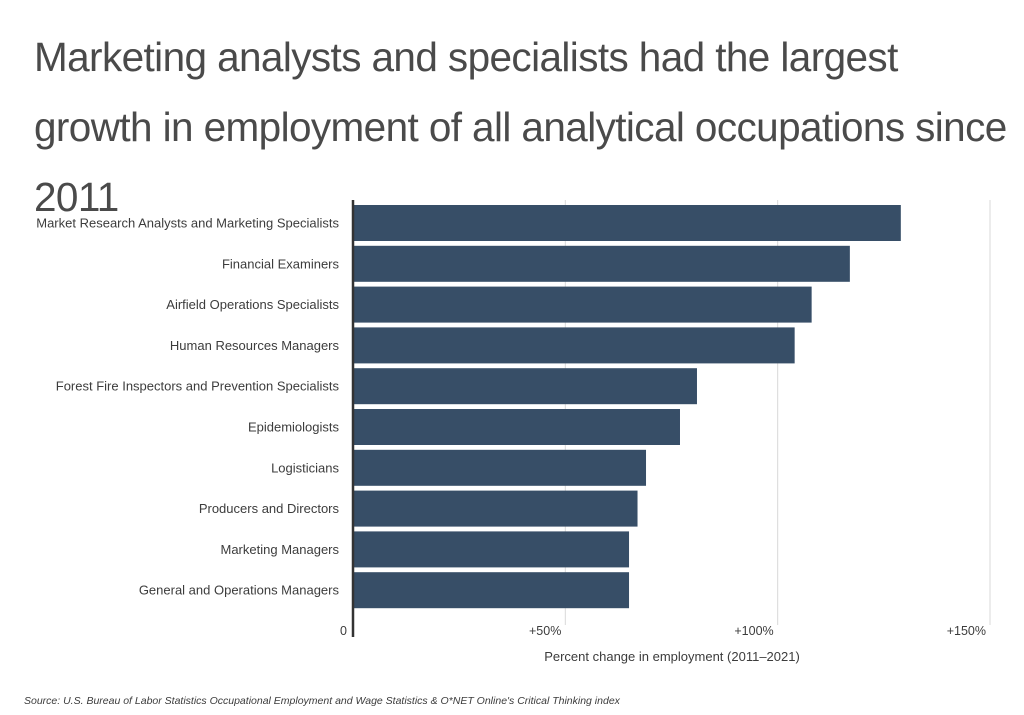  What do you see at coordinates (294, 427) in the screenshot?
I see `category-label: Epidemiologists` at bounding box center [294, 427].